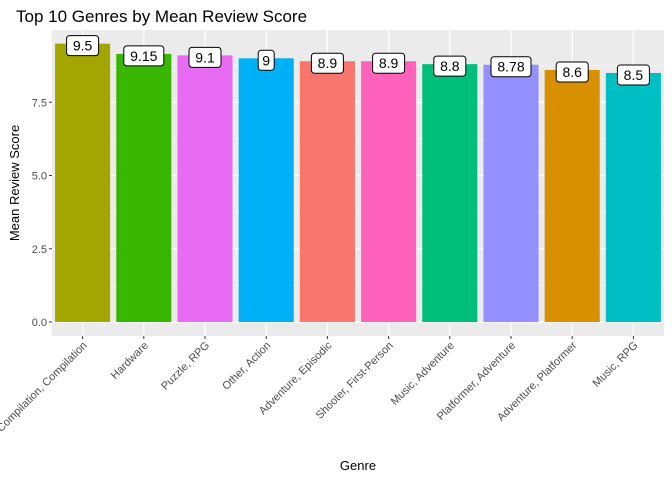 Image resolution: width=672 pixels, height=480 pixels. Describe the element at coordinates (161, 16) in the screenshot. I see `chart-title: Top 10 Genres by Mean Review Score` at that location.